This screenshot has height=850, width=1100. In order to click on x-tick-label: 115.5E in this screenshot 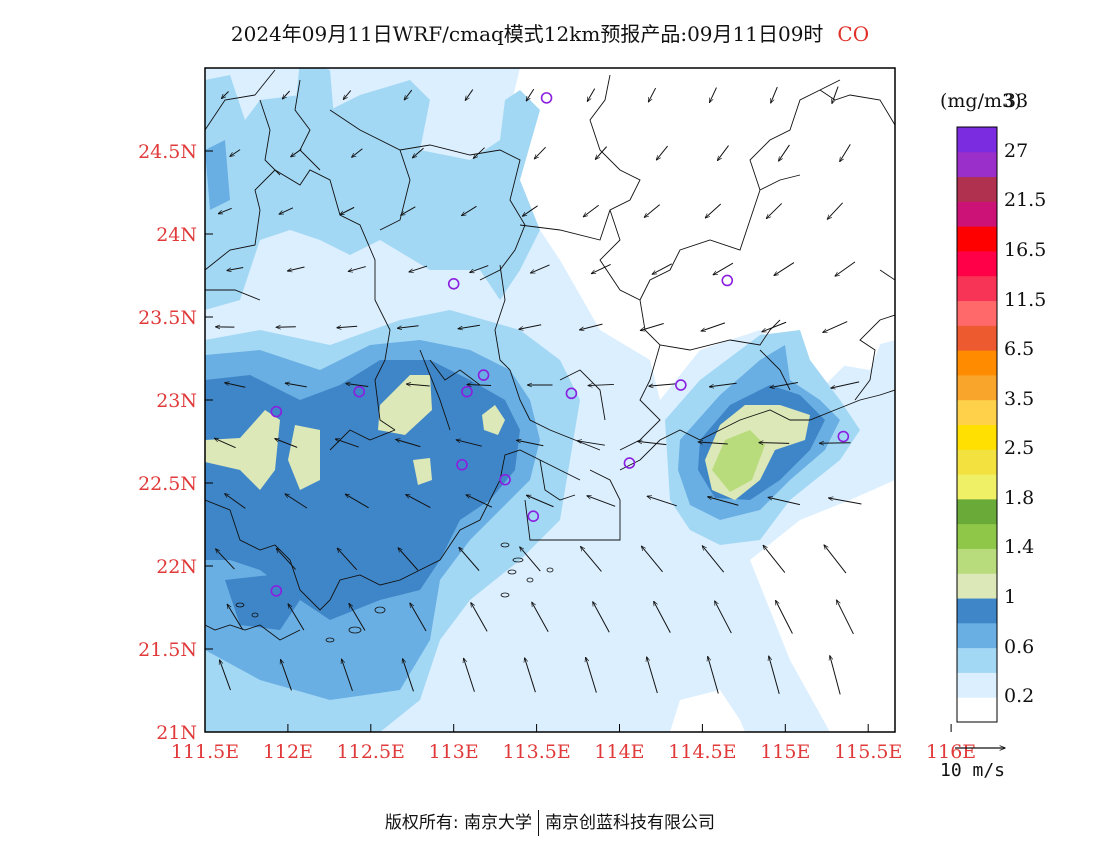, I will do `click(868, 752)`.